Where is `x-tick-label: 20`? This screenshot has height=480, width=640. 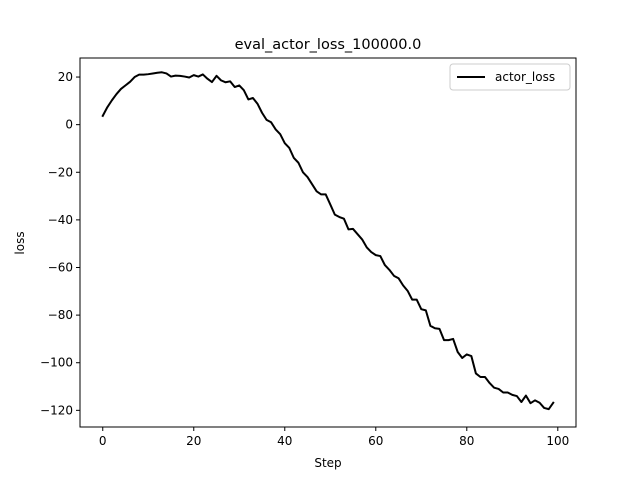
x-tick-label: 20 is located at coordinates (193, 441).